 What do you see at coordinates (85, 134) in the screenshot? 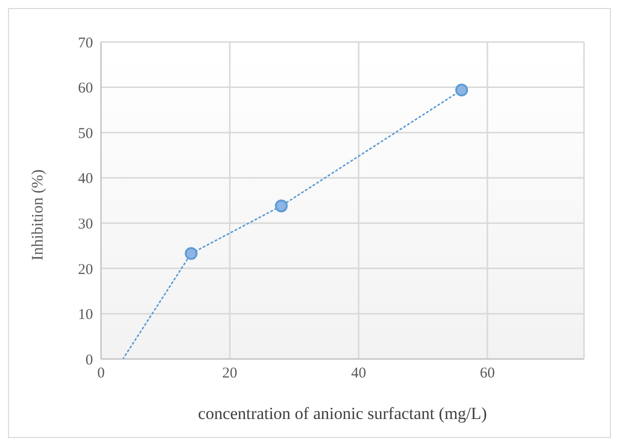
I see `y-tick-label: 50` at bounding box center [85, 134].